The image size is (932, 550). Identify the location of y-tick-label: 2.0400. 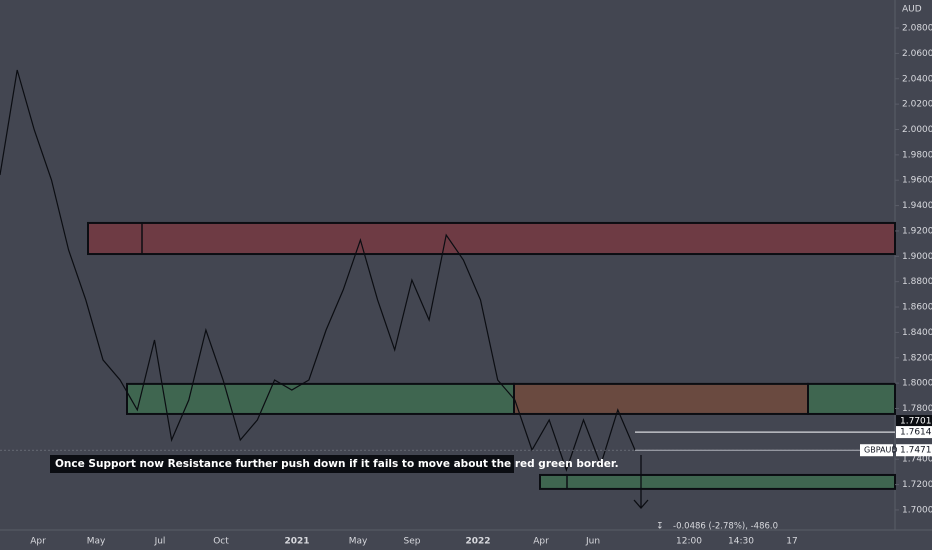
(917, 79).